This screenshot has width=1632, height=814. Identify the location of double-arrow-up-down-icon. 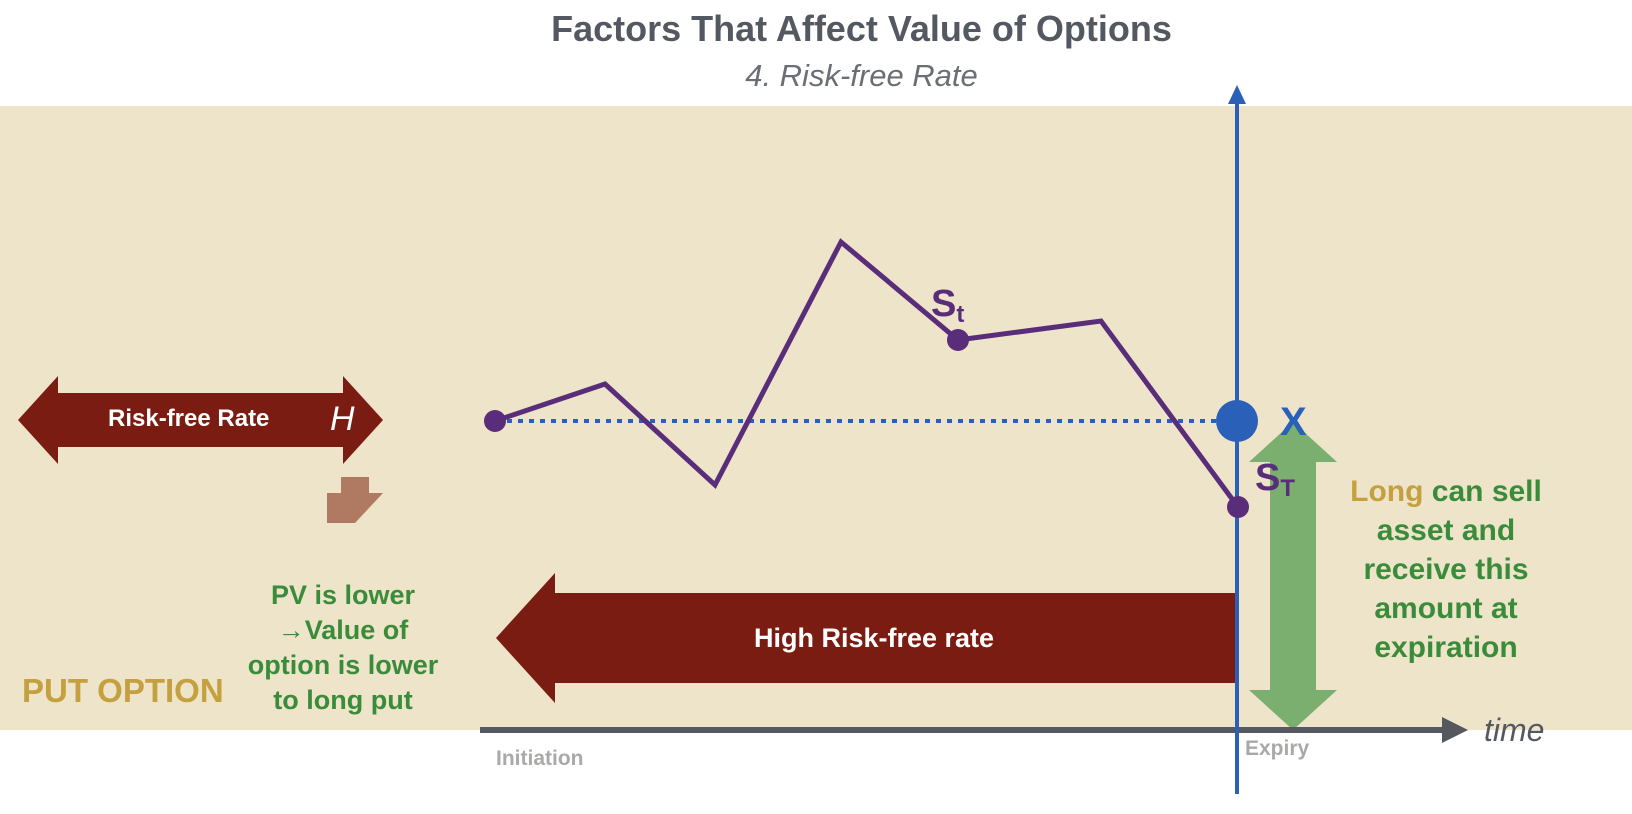
(1293, 576).